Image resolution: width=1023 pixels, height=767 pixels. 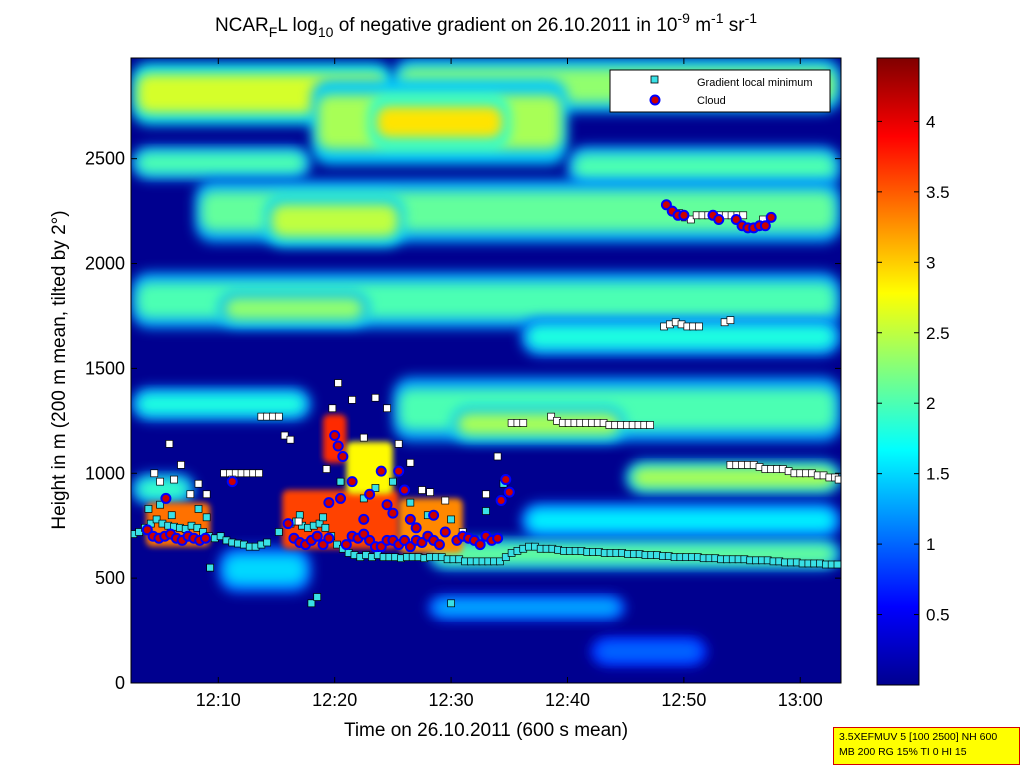 What do you see at coordinates (451, 700) in the screenshot?
I see `x-tick-label: 12:30` at bounding box center [451, 700].